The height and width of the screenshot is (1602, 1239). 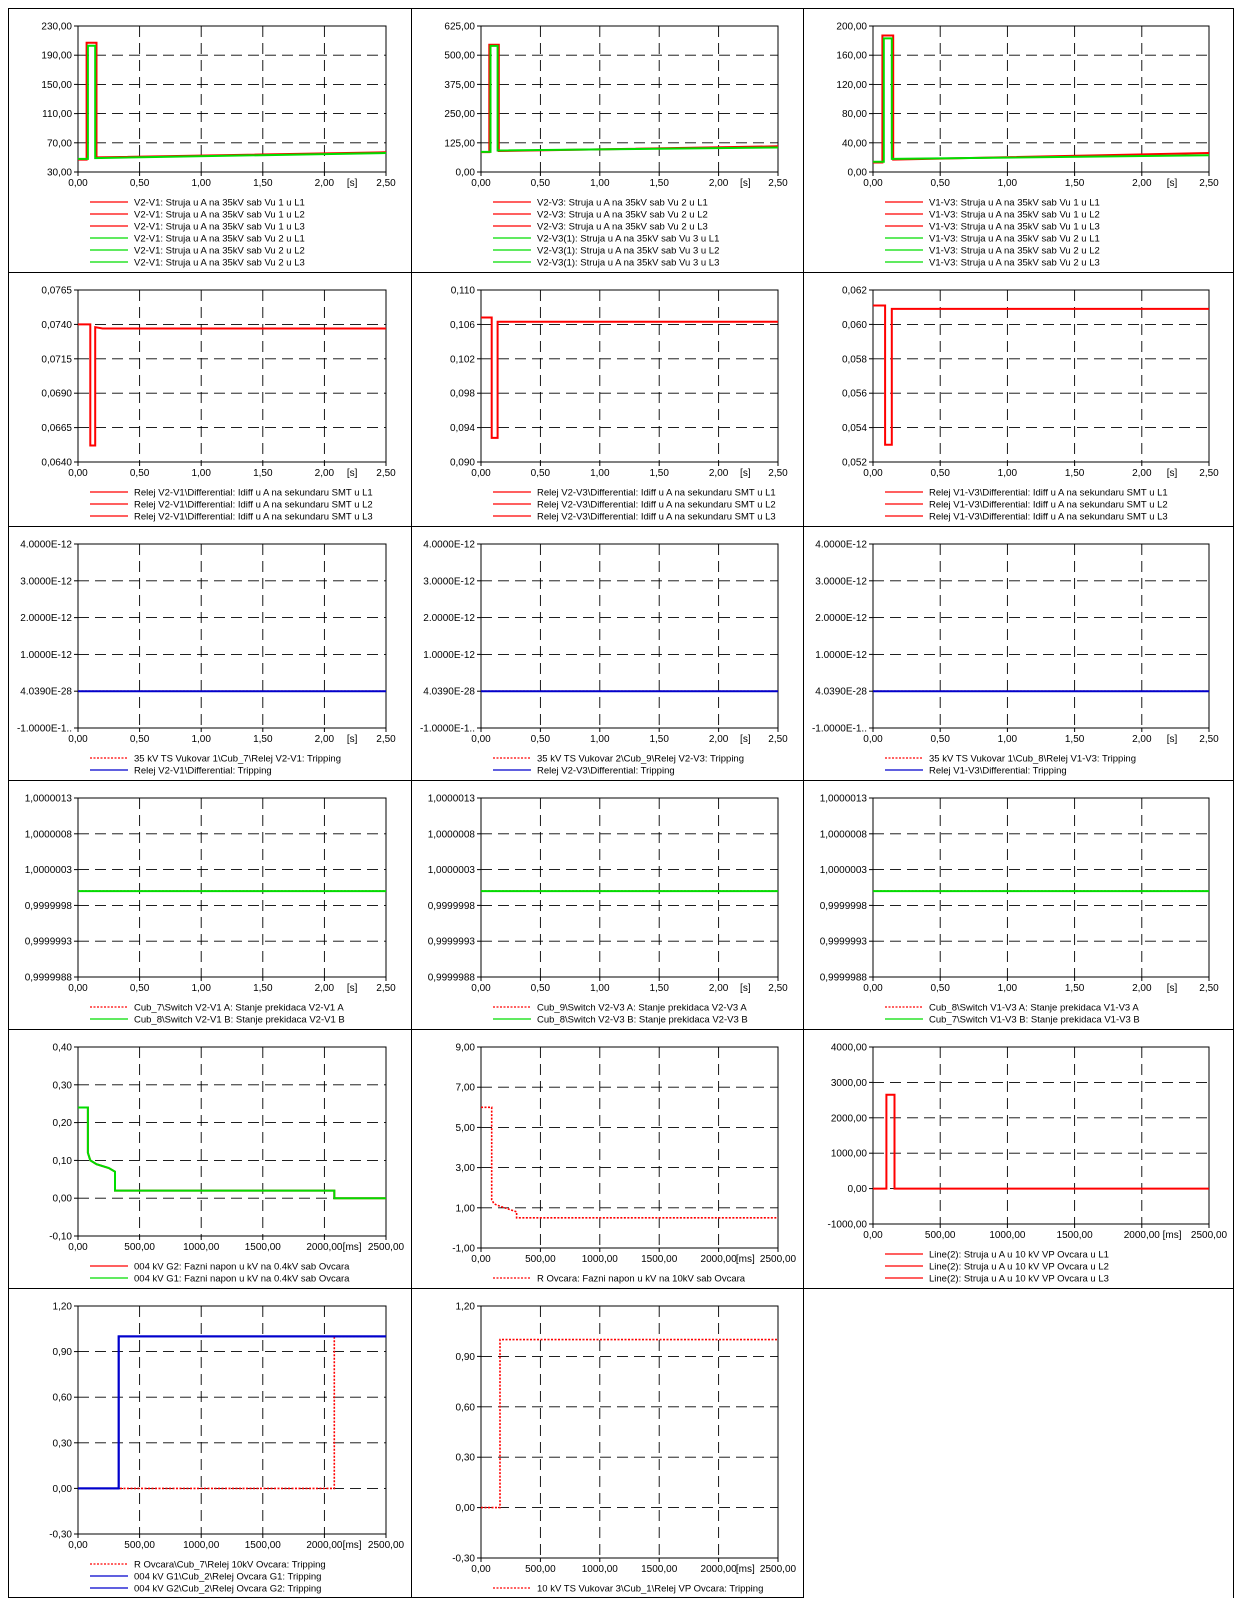 What do you see at coordinates (606, 771) in the screenshot?
I see `legend-label: Relej V2-V3\Differential: Tripping` at bounding box center [606, 771].